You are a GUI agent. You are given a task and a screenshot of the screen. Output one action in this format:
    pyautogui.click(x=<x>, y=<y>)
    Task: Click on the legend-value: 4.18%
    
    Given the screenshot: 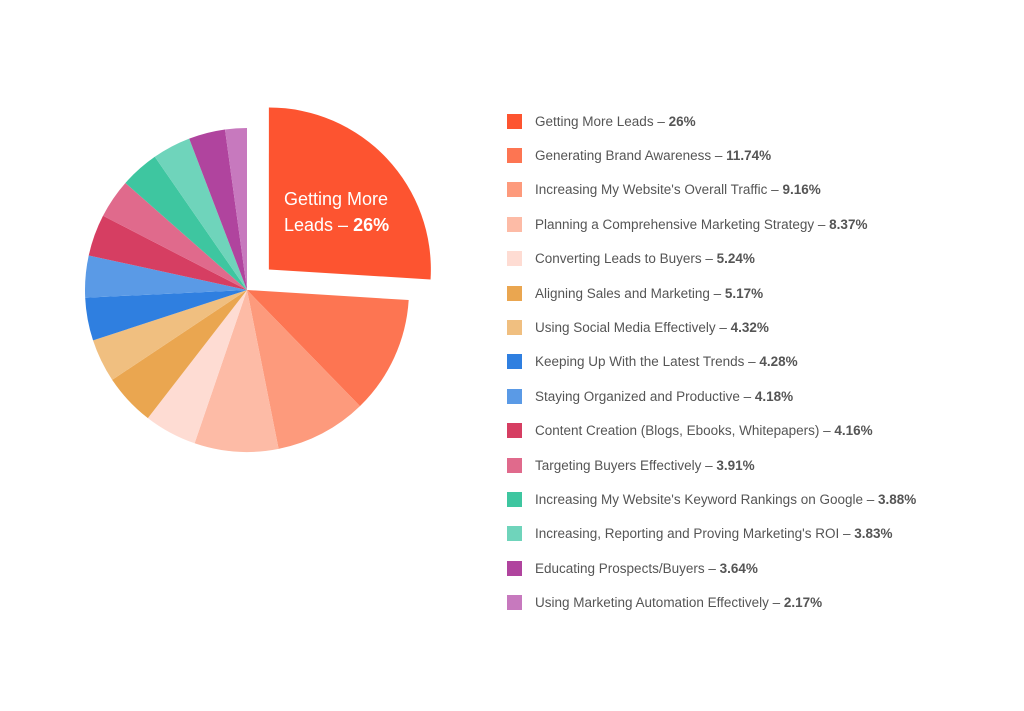 What is the action you would take?
    pyautogui.click(x=774, y=396)
    